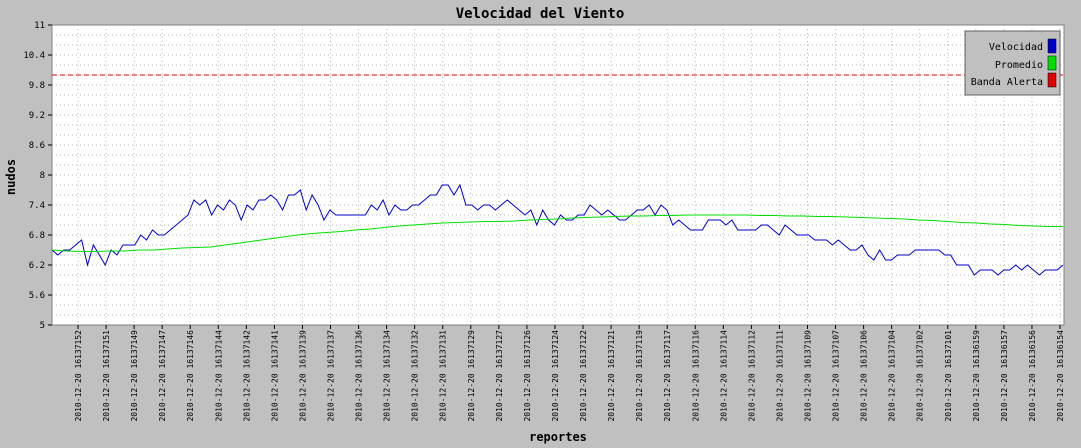  Describe the element at coordinates (499, 376) in the screenshot. I see `x-tick-label: 2010-12-20 16137127` at that location.